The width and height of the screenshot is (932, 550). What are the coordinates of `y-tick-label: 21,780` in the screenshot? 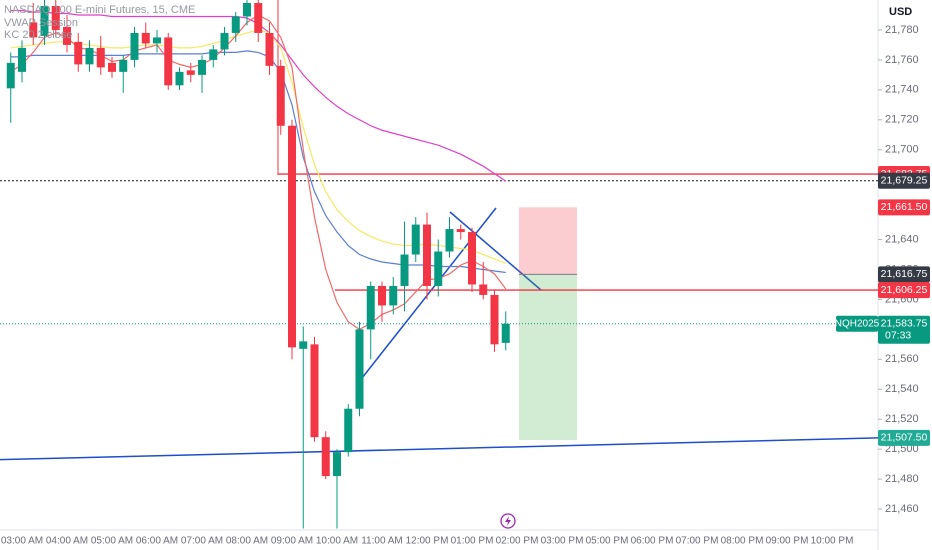 It's located at (902, 30).